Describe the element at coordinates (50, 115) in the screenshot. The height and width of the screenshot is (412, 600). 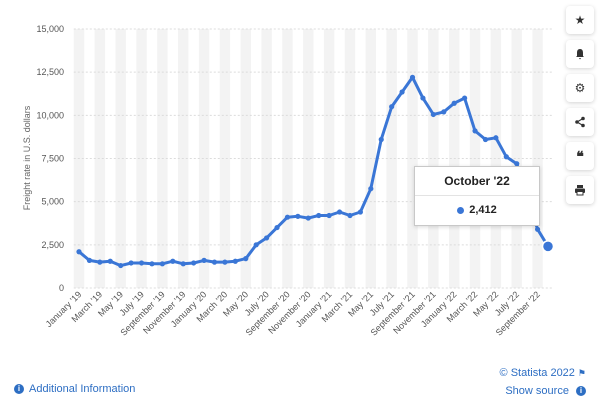
I see `y-tick-label: 10,000` at that location.